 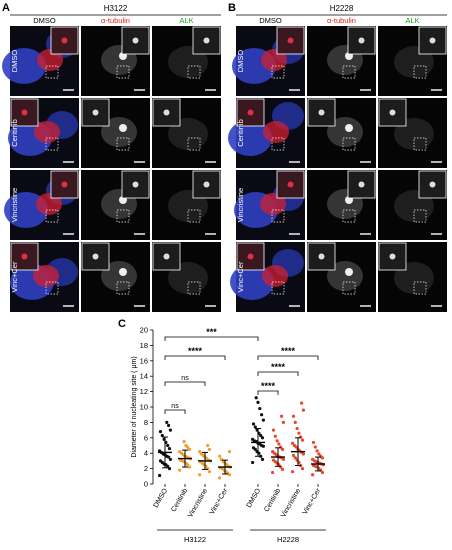 I want to click on column-header: α-tubulin, so click(x=115, y=20).